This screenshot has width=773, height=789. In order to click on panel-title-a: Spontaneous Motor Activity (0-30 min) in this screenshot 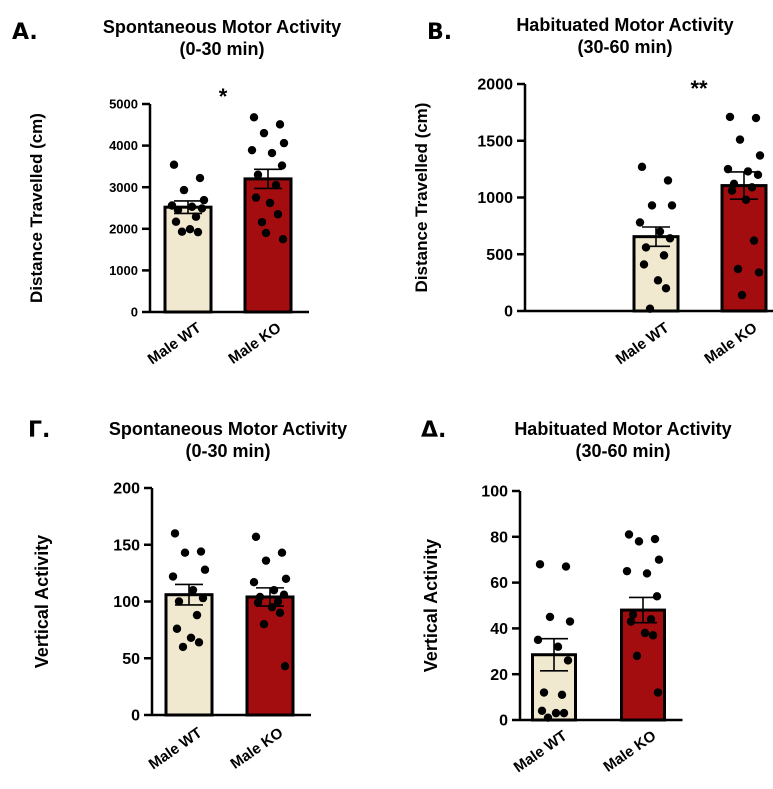, I will do `click(222, 38)`.